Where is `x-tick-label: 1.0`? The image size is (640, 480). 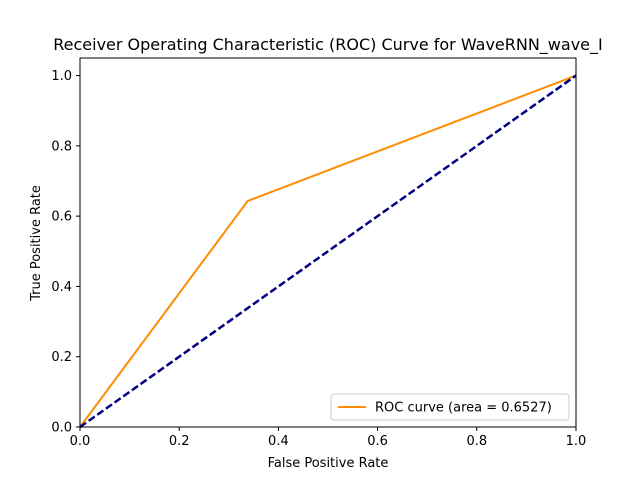
x-tick-label: 1.0 is located at coordinates (576, 441).